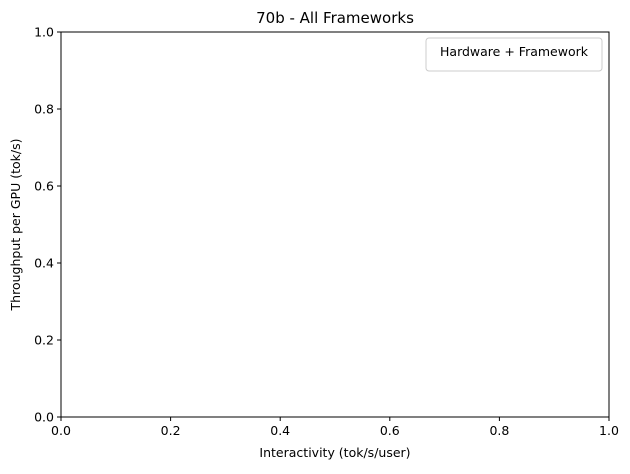  Describe the element at coordinates (335, 427) in the screenshot. I see `x-axis-ticks: 0.0 0.2 0.4 0.6 0.8 1.0` at that location.